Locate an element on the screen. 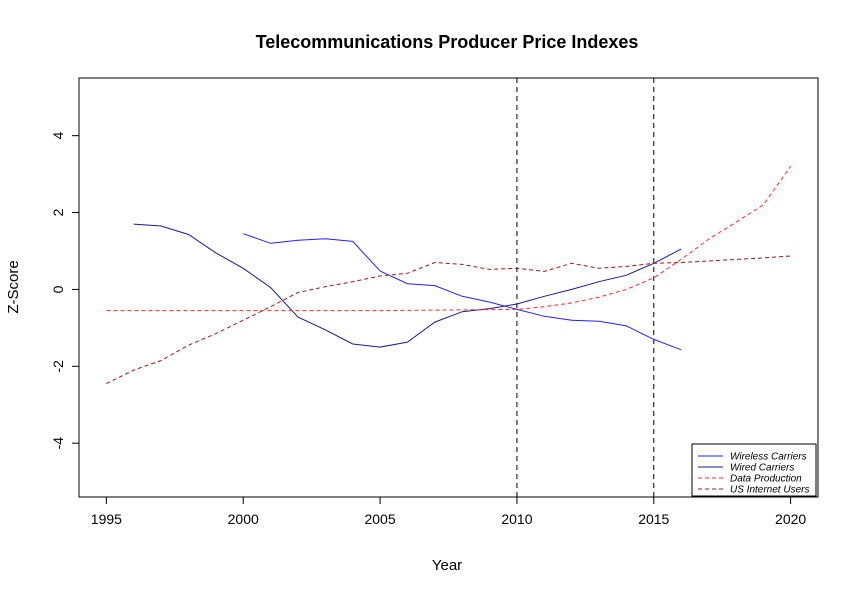  series-line-wireless-carriers is located at coordinates (462, 292).